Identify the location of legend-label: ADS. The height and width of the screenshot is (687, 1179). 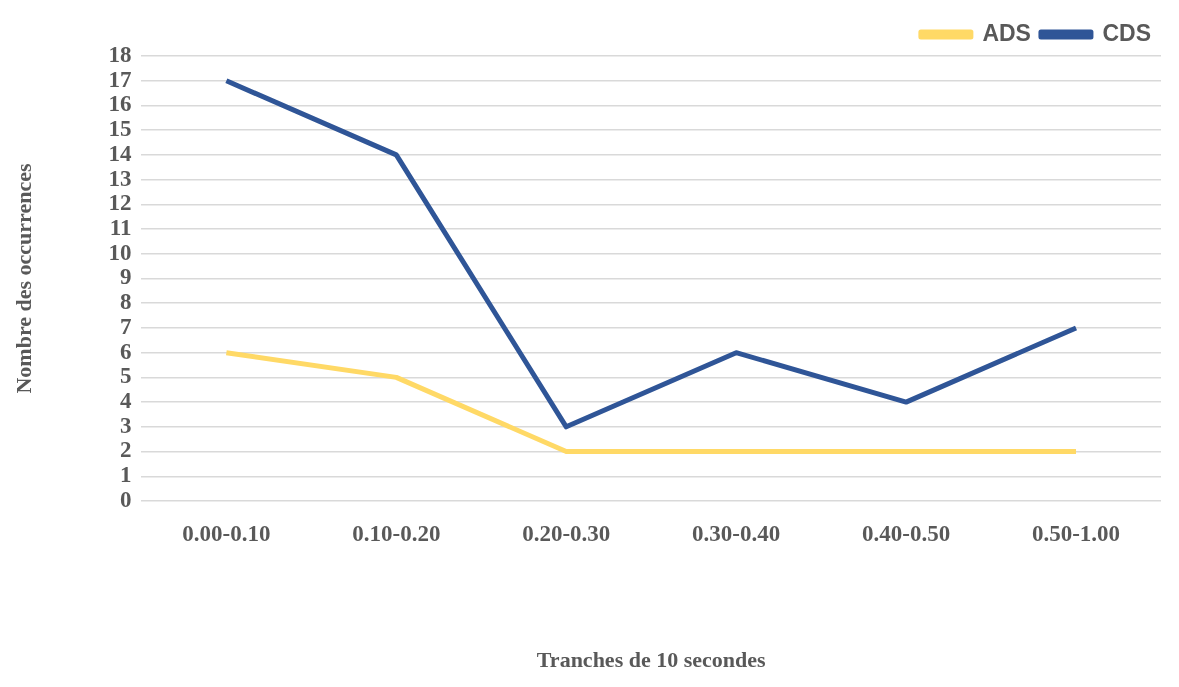
(1006, 32).